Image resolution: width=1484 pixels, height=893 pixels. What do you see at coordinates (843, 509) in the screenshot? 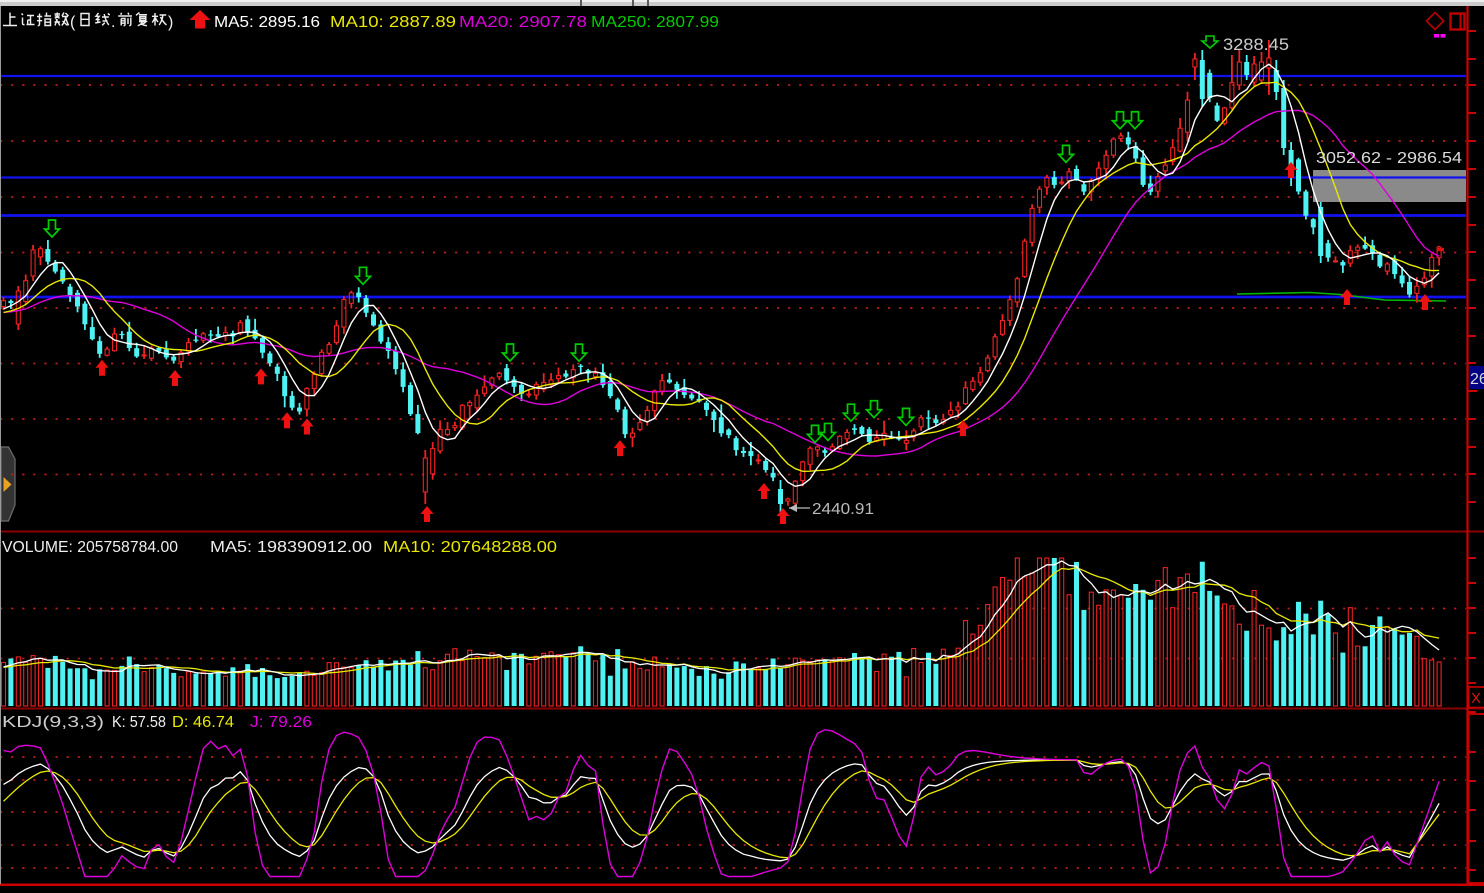
I see `svg-text: 2440.91` at bounding box center [843, 509].